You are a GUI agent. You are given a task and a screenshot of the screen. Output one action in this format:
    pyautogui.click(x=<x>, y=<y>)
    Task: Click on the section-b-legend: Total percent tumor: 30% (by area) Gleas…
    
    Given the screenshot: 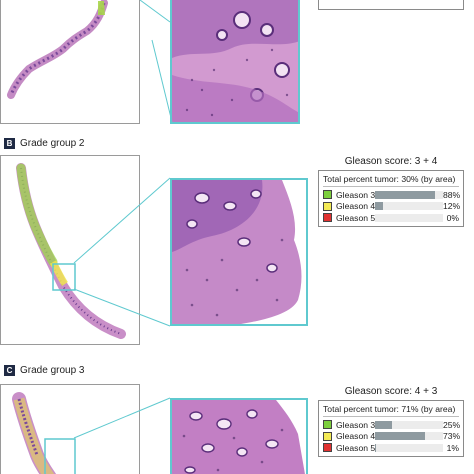 What is the action you would take?
    pyautogui.click(x=391, y=198)
    